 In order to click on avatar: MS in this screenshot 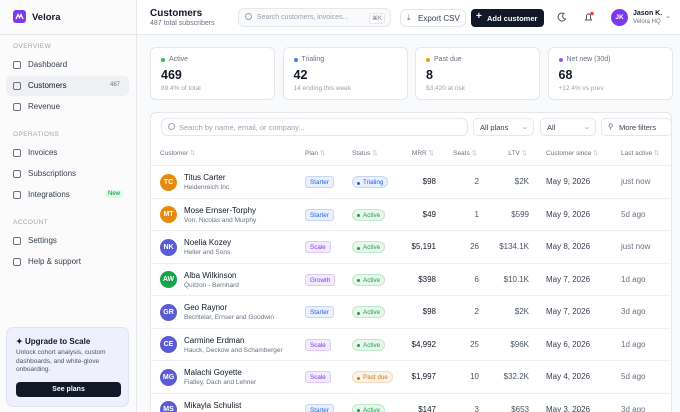, I will do `click(168, 406)`.